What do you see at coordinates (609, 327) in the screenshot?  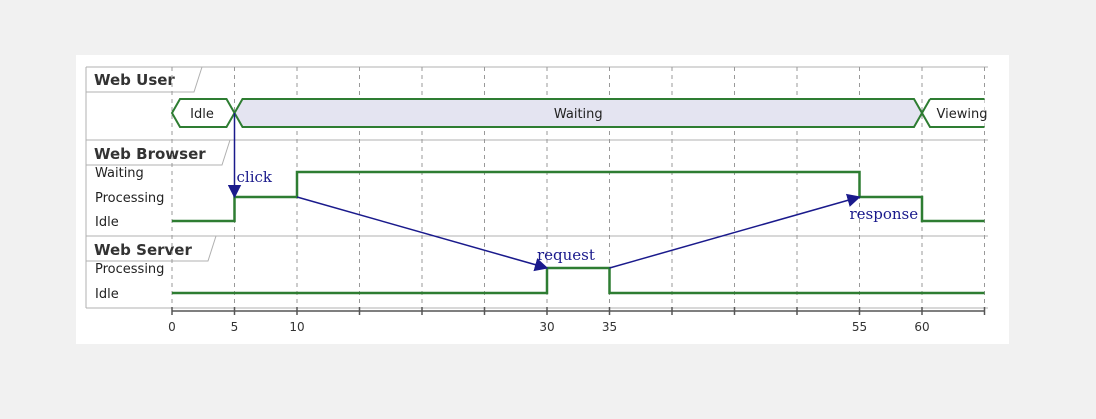 I see `tick-label-35: 35` at bounding box center [609, 327].